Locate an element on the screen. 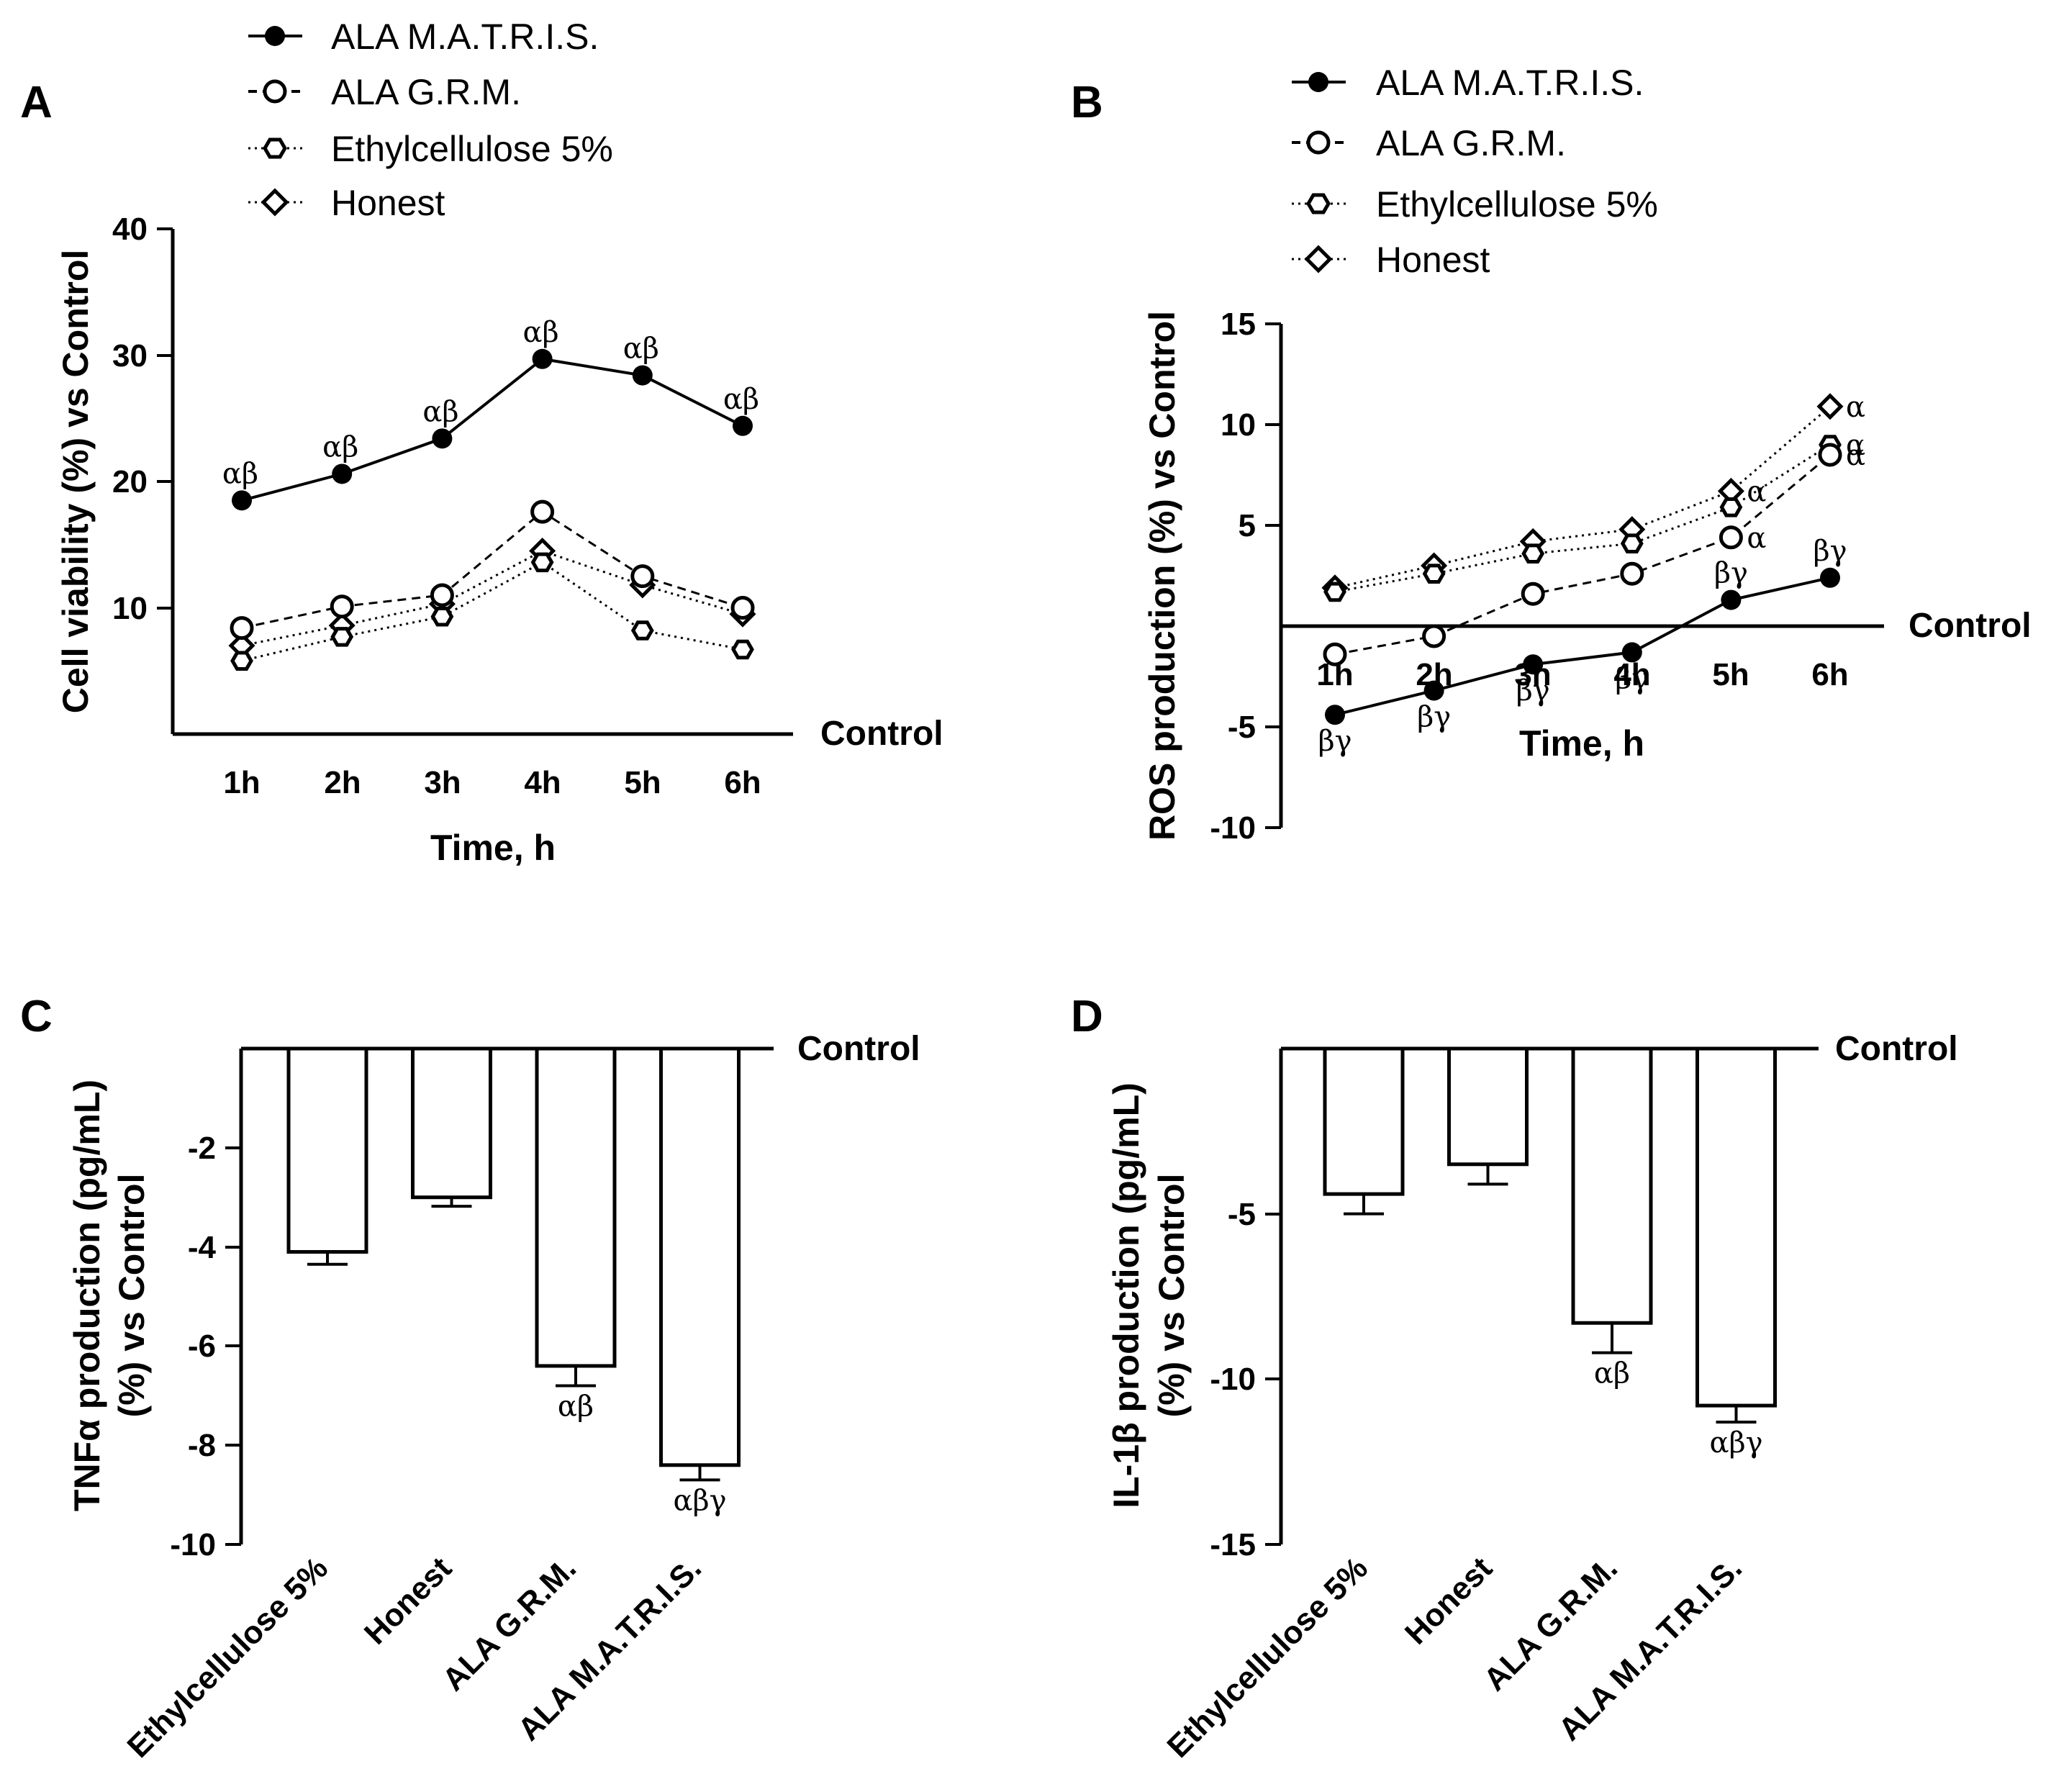  panel-b-annotation-s3-5: α is located at coordinates (1855, 407).